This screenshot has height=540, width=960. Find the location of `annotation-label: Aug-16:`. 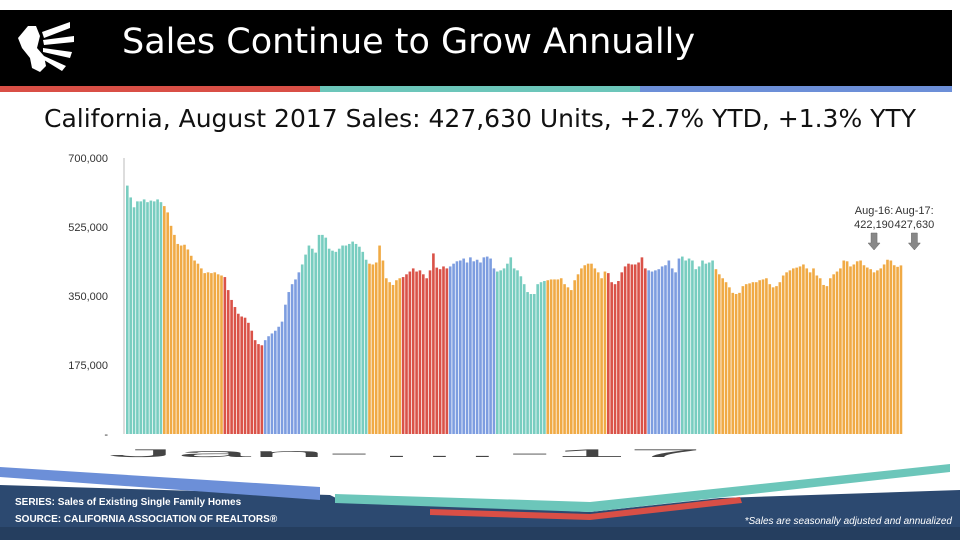

annotation-label: Aug-16: is located at coordinates (874, 211).